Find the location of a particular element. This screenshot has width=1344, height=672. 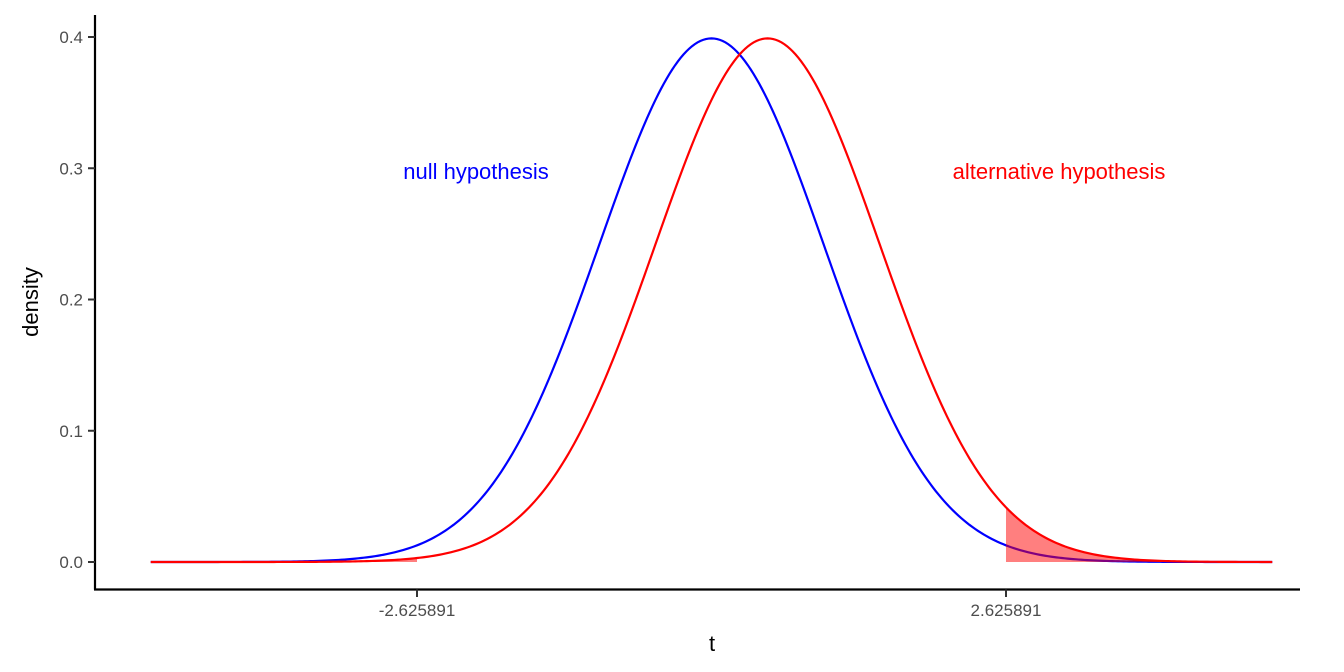

y-axis-ticks: 0.0 0.1 0.2 0.3 0.4 is located at coordinates (77, 300).